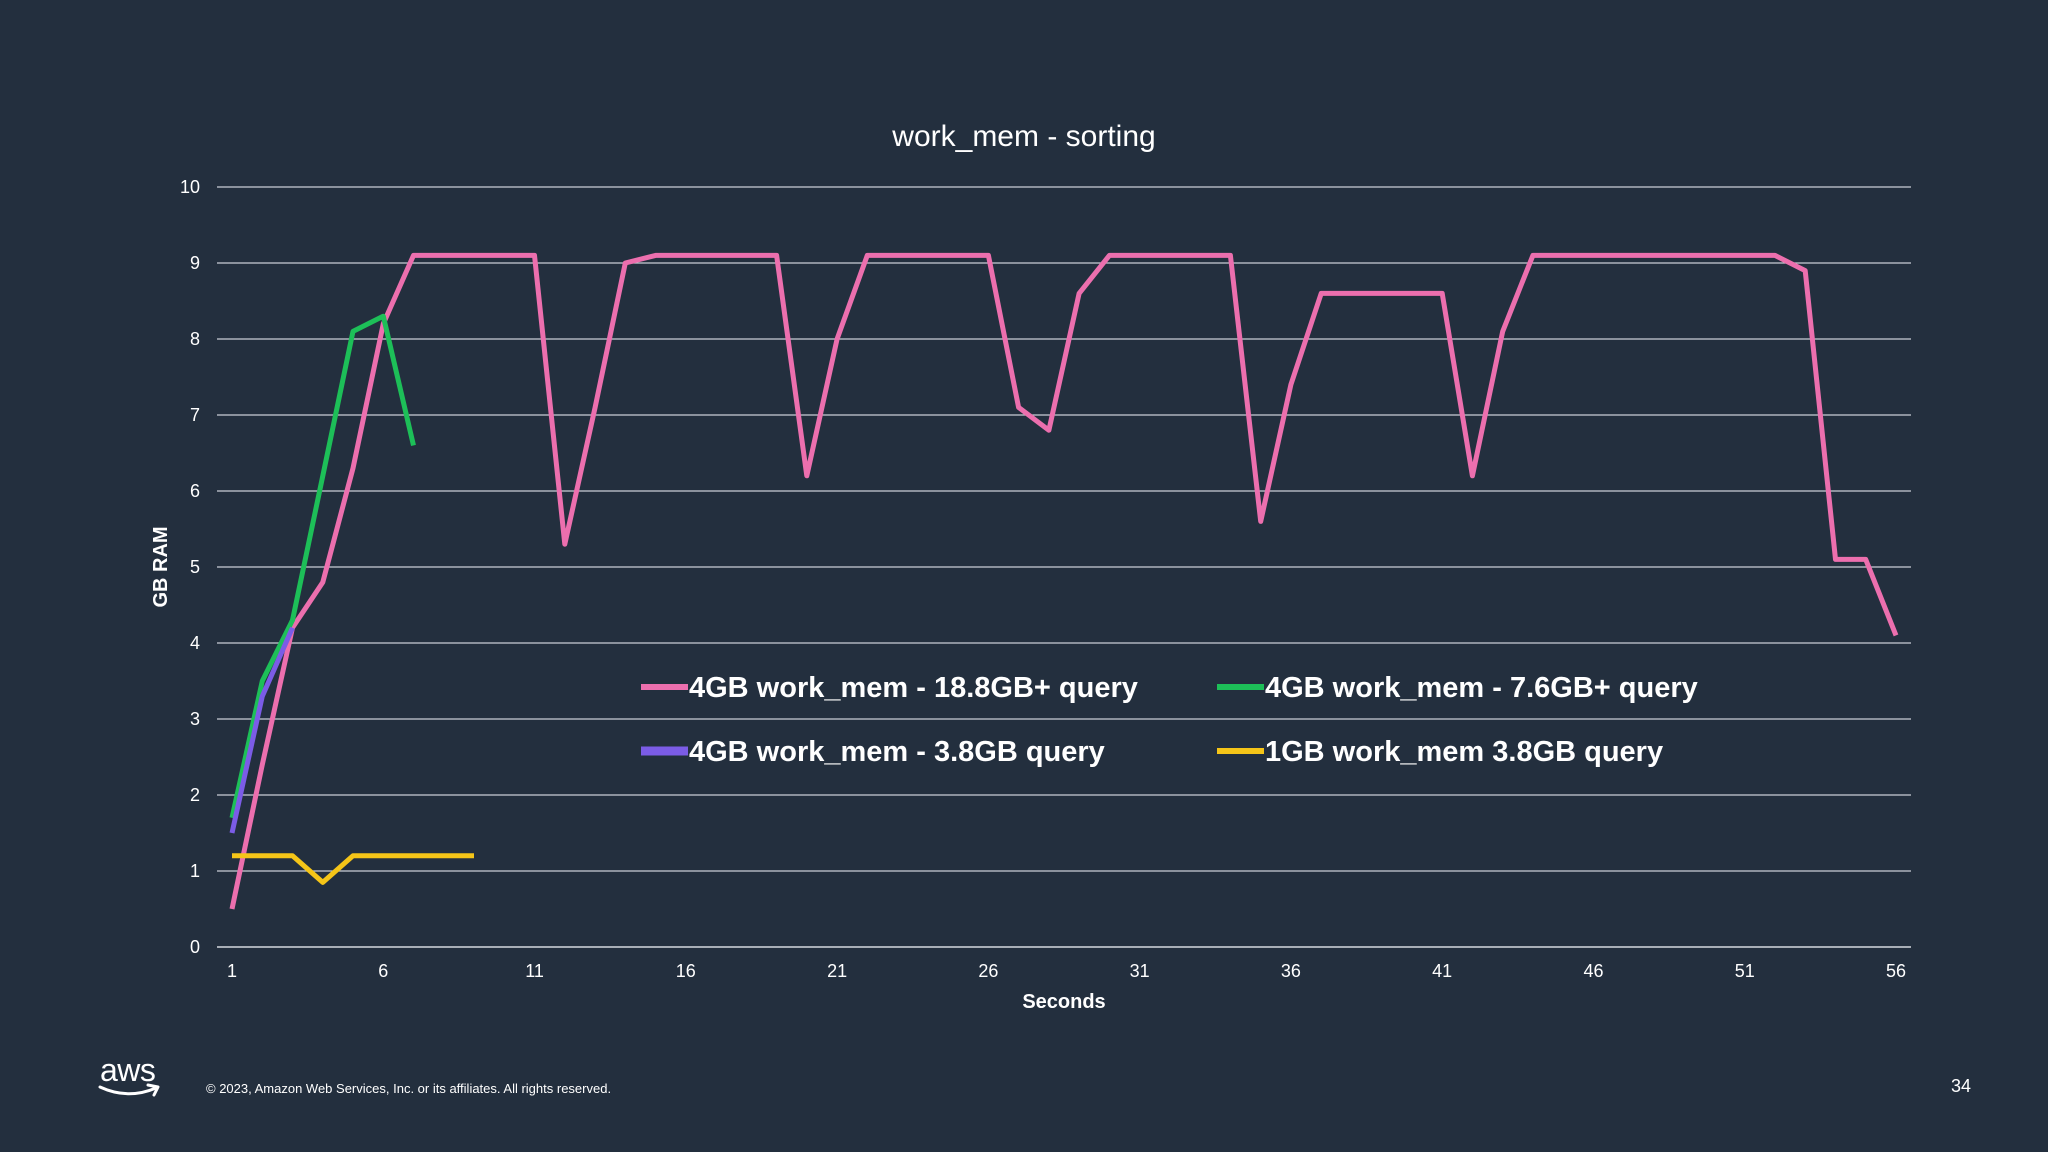  I want to click on chart-title: work_mem - sorting, so click(1023, 136).